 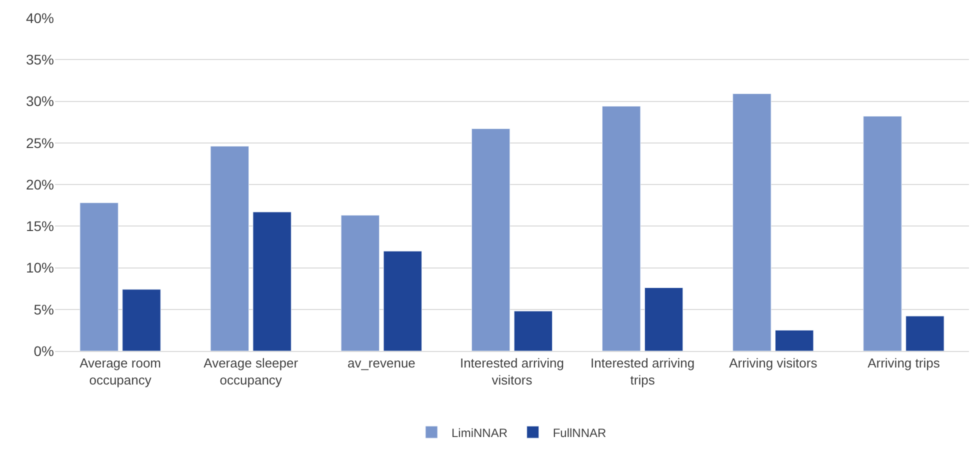 I want to click on x-tick-label: av_revenue, so click(x=381, y=363).